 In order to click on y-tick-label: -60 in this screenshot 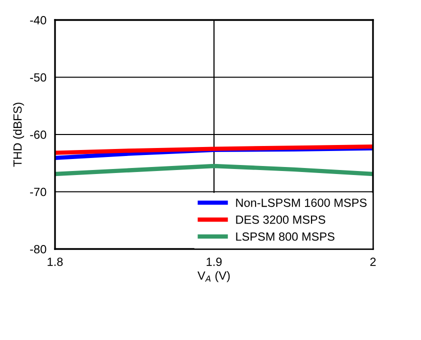, I will do `click(38, 134)`.